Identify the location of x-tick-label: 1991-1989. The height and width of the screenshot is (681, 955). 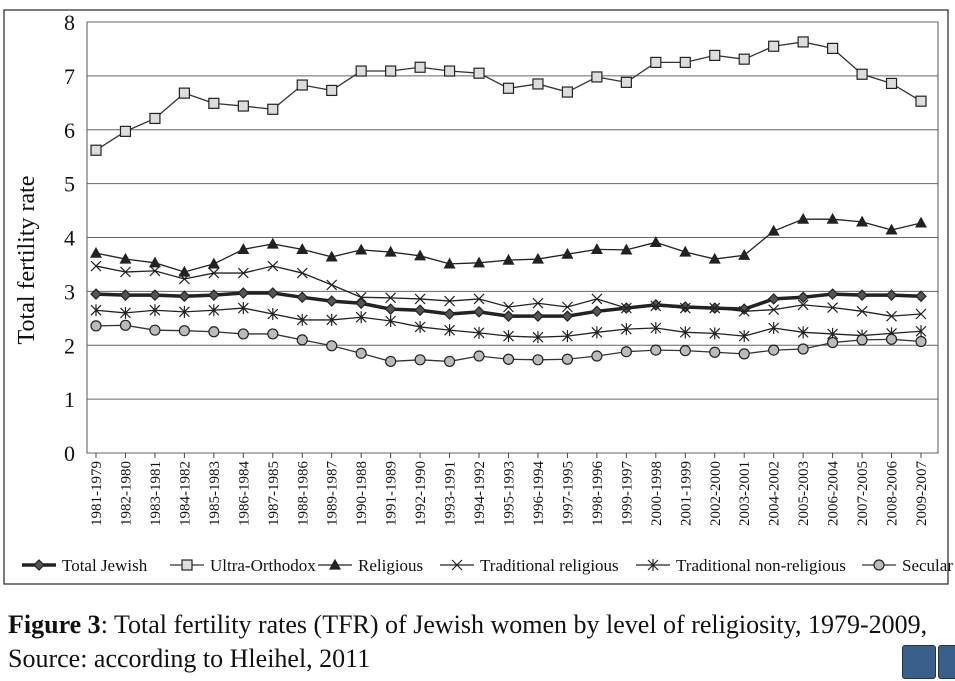
(392, 493).